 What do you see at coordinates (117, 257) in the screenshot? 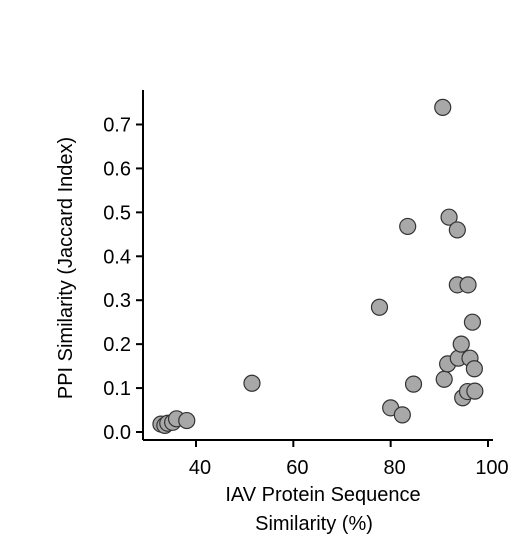
I see `y-tick-label: 0.4` at bounding box center [117, 257].